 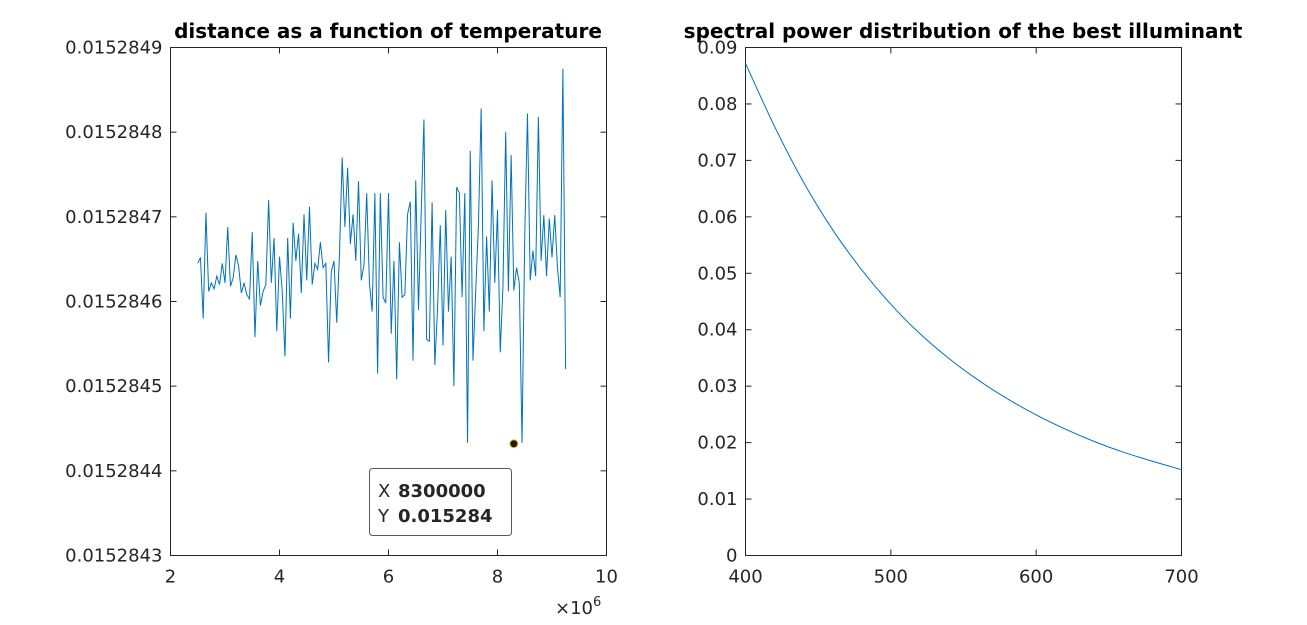 What do you see at coordinates (170, 577) in the screenshot?
I see `left-xtick-label: 2` at bounding box center [170, 577].